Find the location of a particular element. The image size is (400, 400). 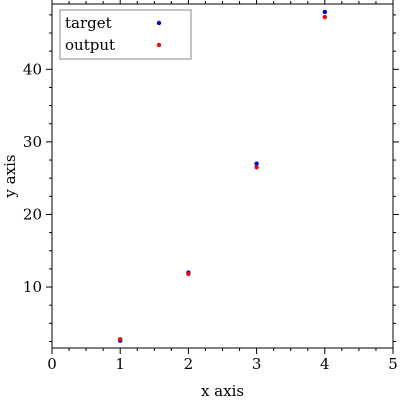

legend-label-target: target is located at coordinates (88, 23).